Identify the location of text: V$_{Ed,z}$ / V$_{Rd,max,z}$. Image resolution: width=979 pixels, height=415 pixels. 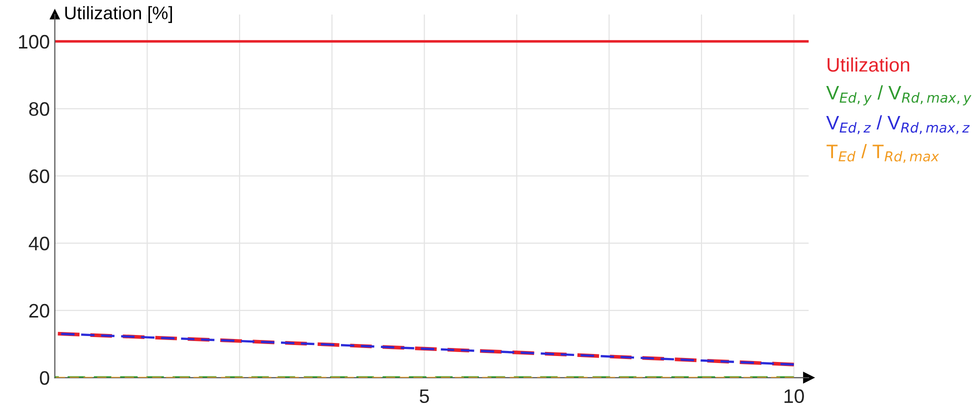
(898, 124).